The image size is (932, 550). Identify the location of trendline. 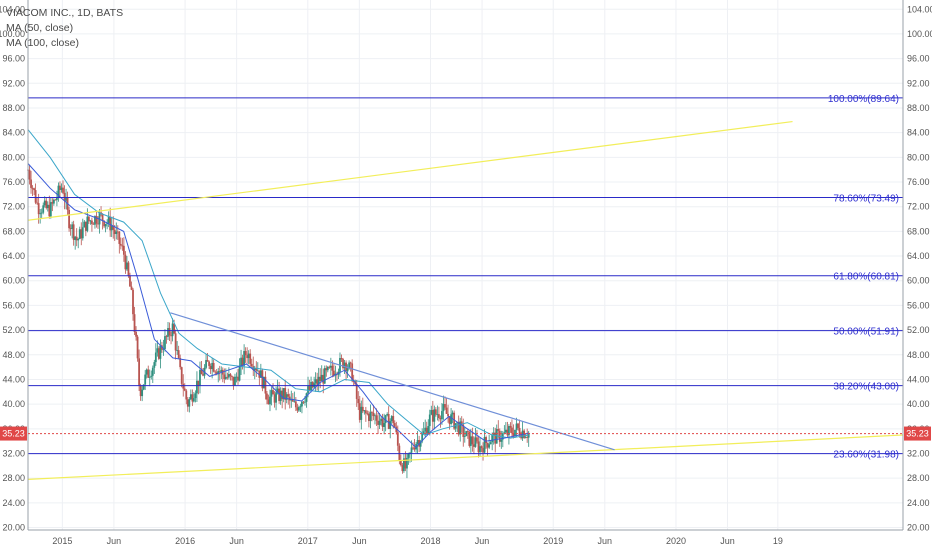
(465, 457).